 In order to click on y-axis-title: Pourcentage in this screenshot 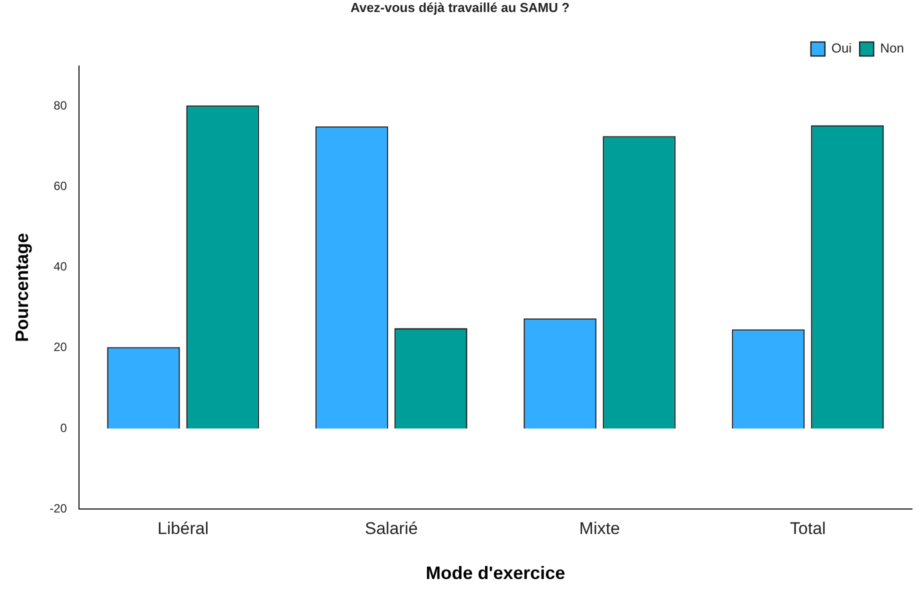, I will do `click(22, 287)`.